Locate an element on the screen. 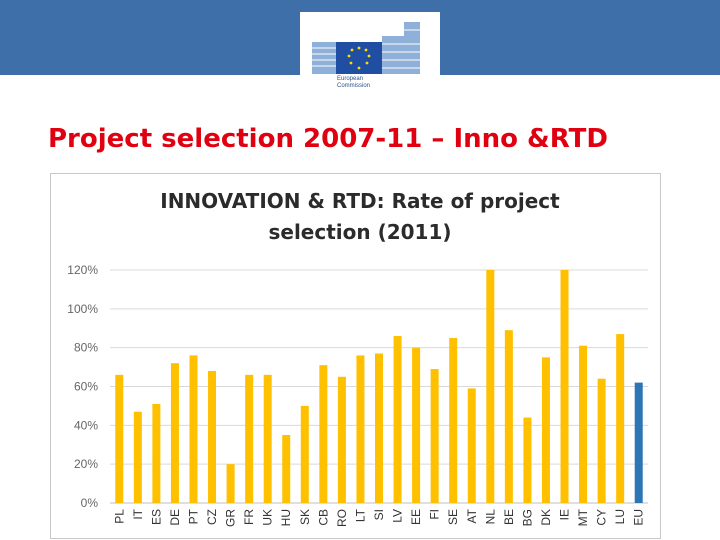 This screenshot has height=540, width=720. bar-ee is located at coordinates (416, 425).